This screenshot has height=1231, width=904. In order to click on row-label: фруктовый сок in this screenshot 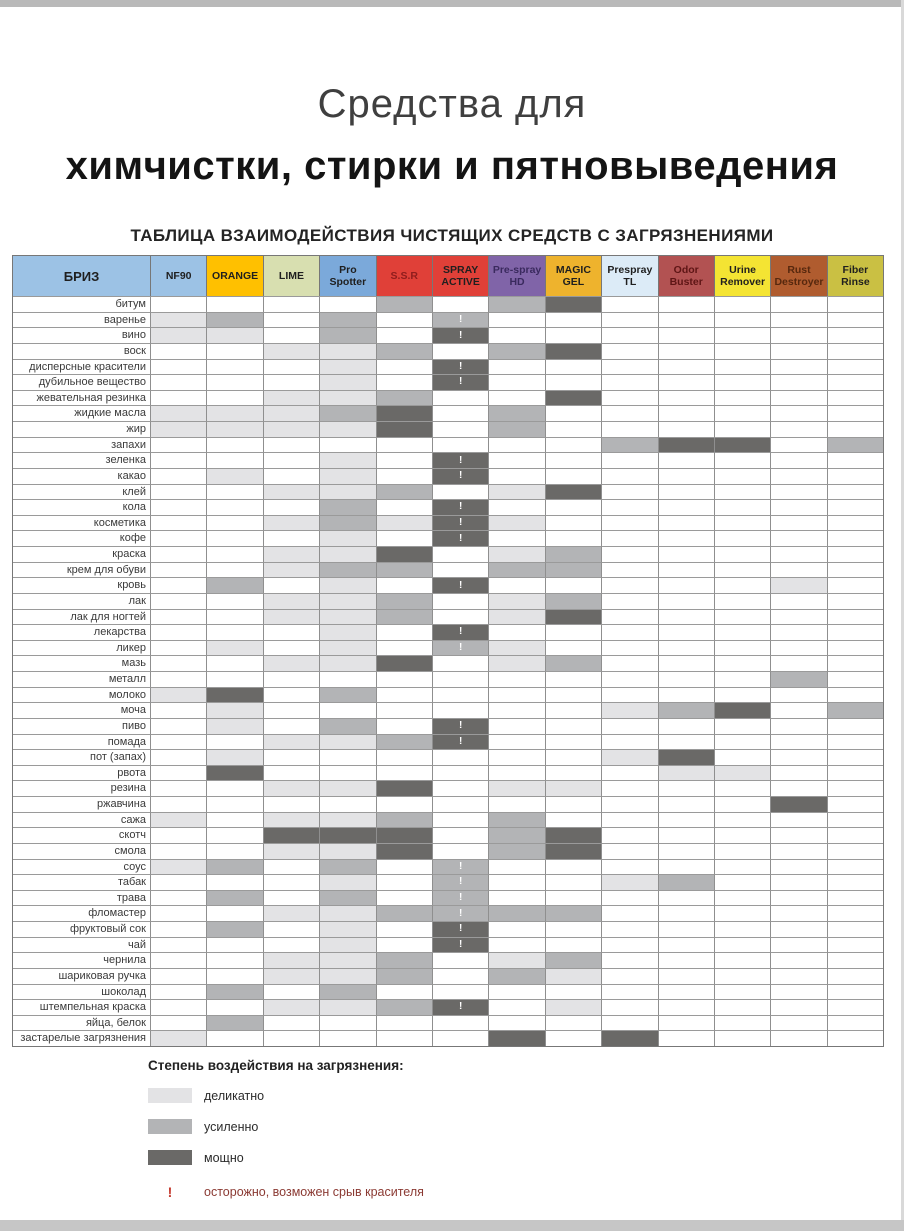, I will do `click(82, 929)`.